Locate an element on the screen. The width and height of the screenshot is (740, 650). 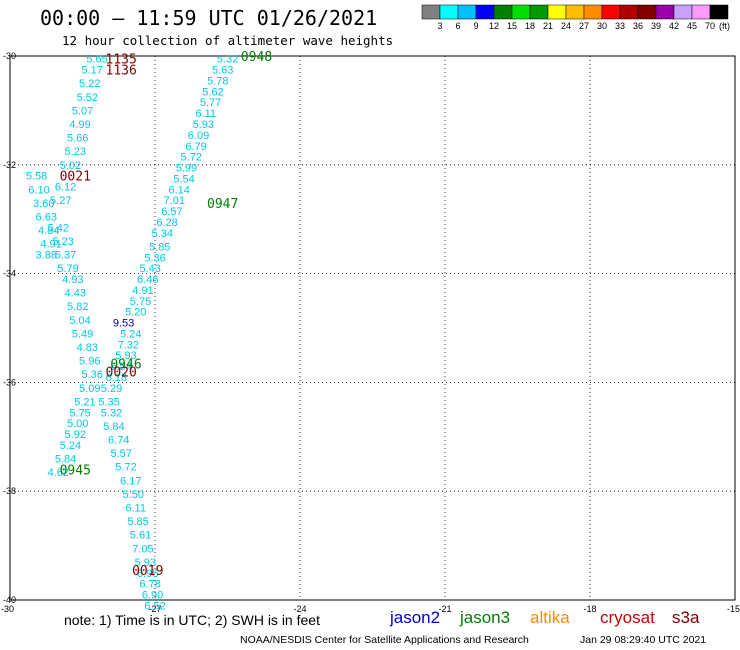
swh-value: 7.32 is located at coordinates (128, 345).